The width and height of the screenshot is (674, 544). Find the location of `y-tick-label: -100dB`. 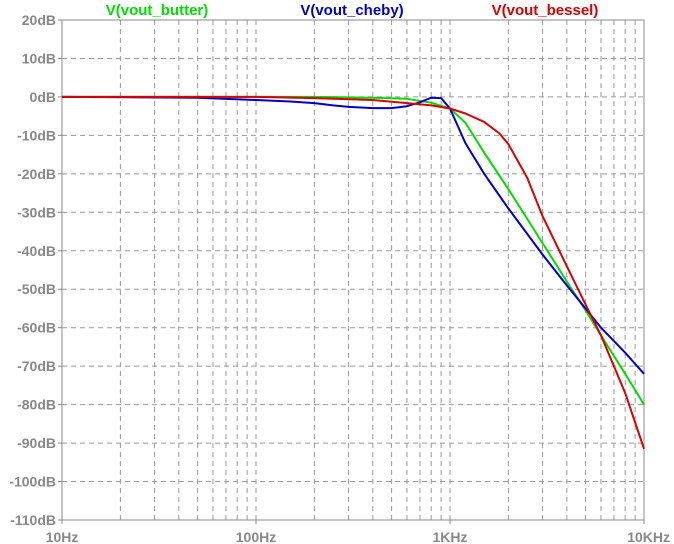

y-tick-label: -100dB is located at coordinates (32, 482).